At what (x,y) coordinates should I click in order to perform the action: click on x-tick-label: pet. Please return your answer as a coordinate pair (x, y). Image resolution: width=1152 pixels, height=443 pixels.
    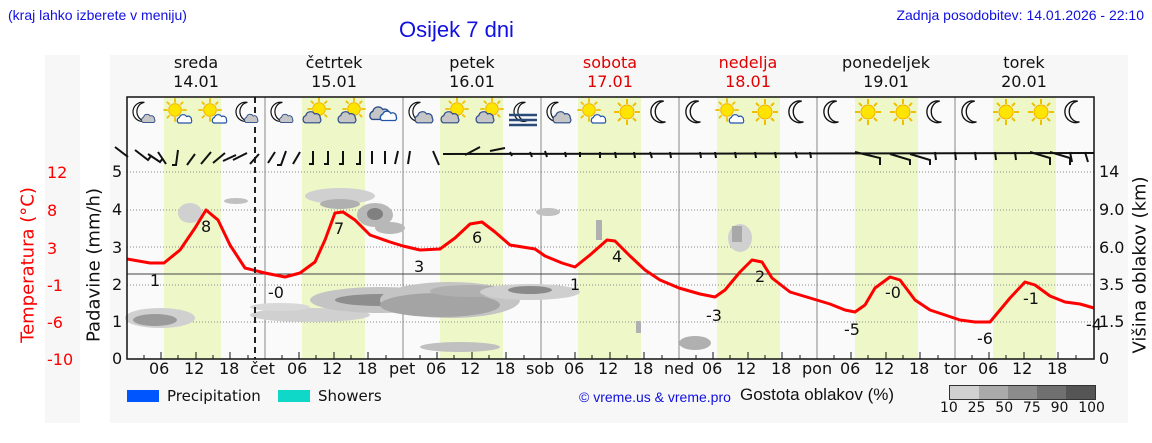
    Looking at the image, I should click on (402, 368).